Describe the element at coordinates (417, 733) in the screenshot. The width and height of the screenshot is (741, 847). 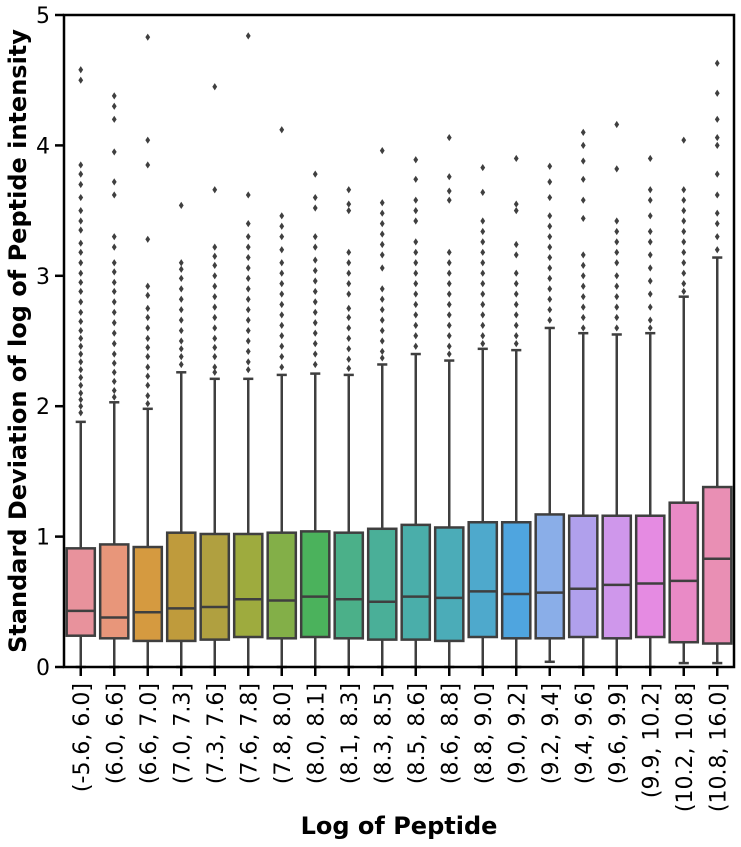
I see `x-tick-label: (8.5, 8.6]` at that location.